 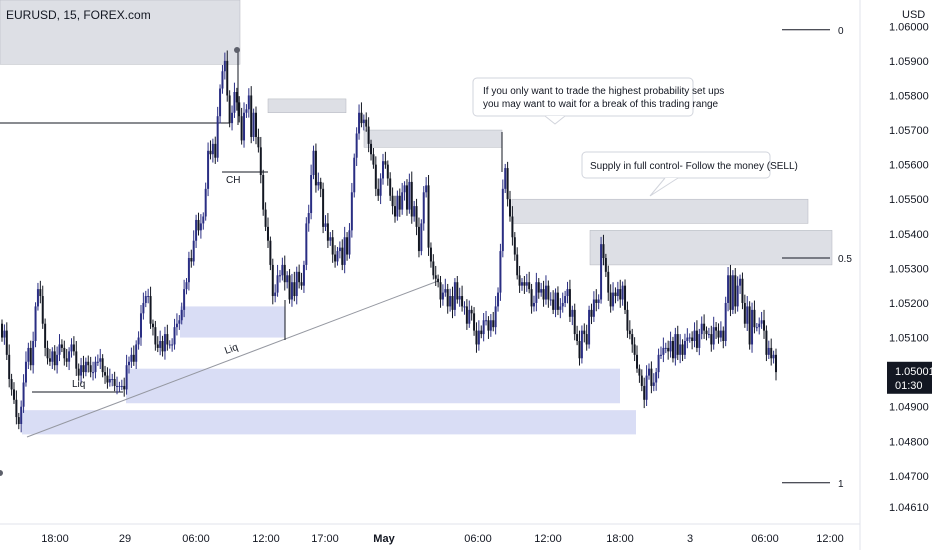 I want to click on fib-anchor-top, so click(x=237, y=50).